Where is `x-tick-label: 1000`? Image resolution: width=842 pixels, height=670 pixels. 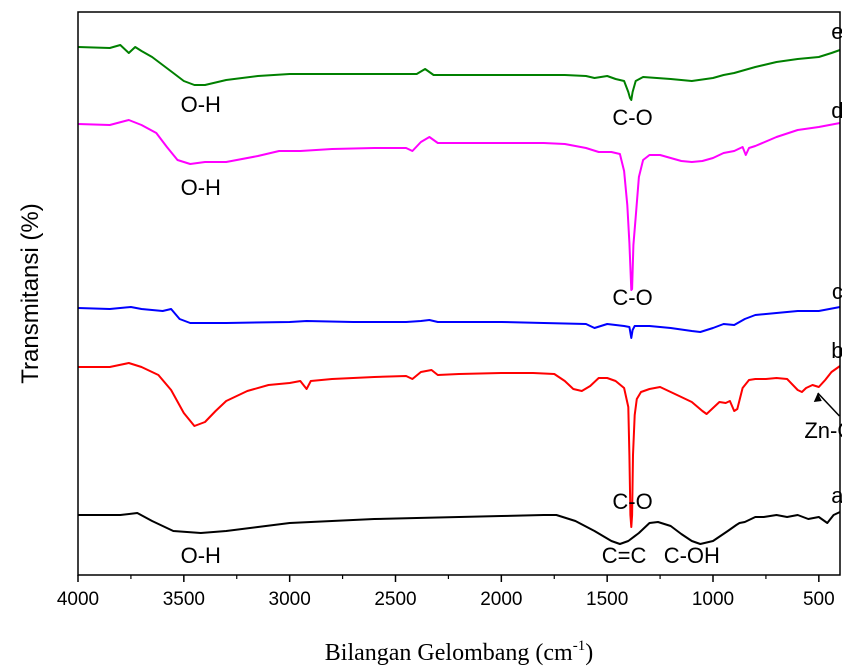
x-tick-label: 1000 is located at coordinates (713, 599).